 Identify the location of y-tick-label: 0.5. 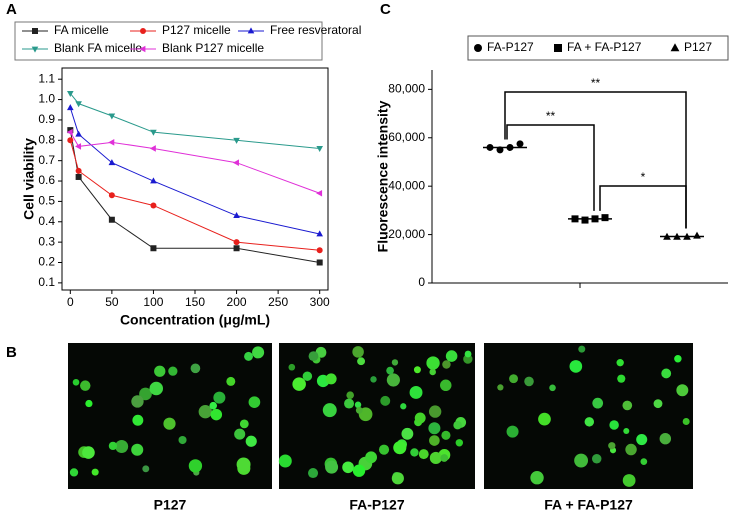
(46, 201).